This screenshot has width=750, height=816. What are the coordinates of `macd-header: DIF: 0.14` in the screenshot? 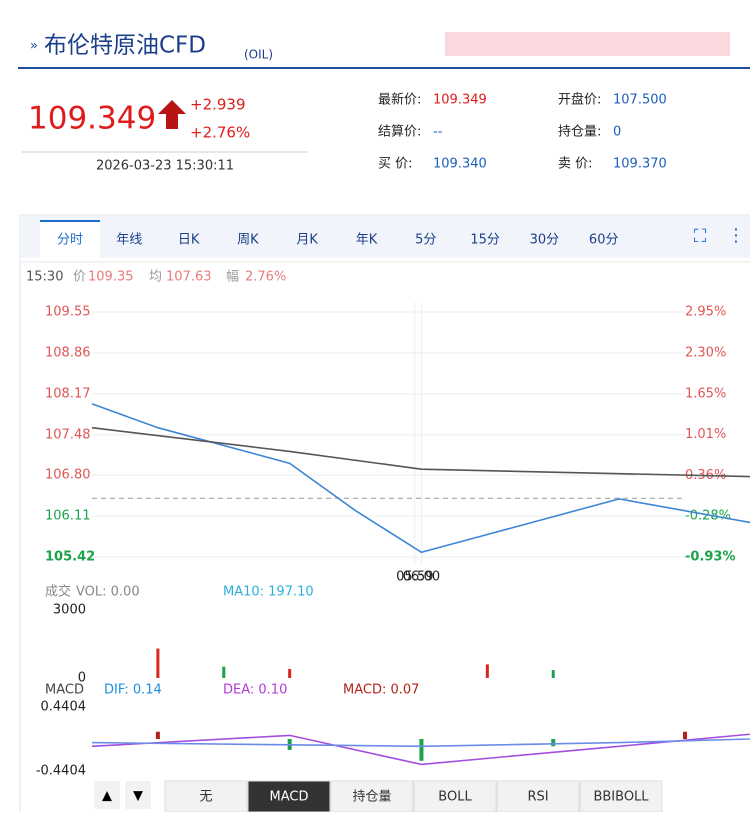 It's located at (133, 690).